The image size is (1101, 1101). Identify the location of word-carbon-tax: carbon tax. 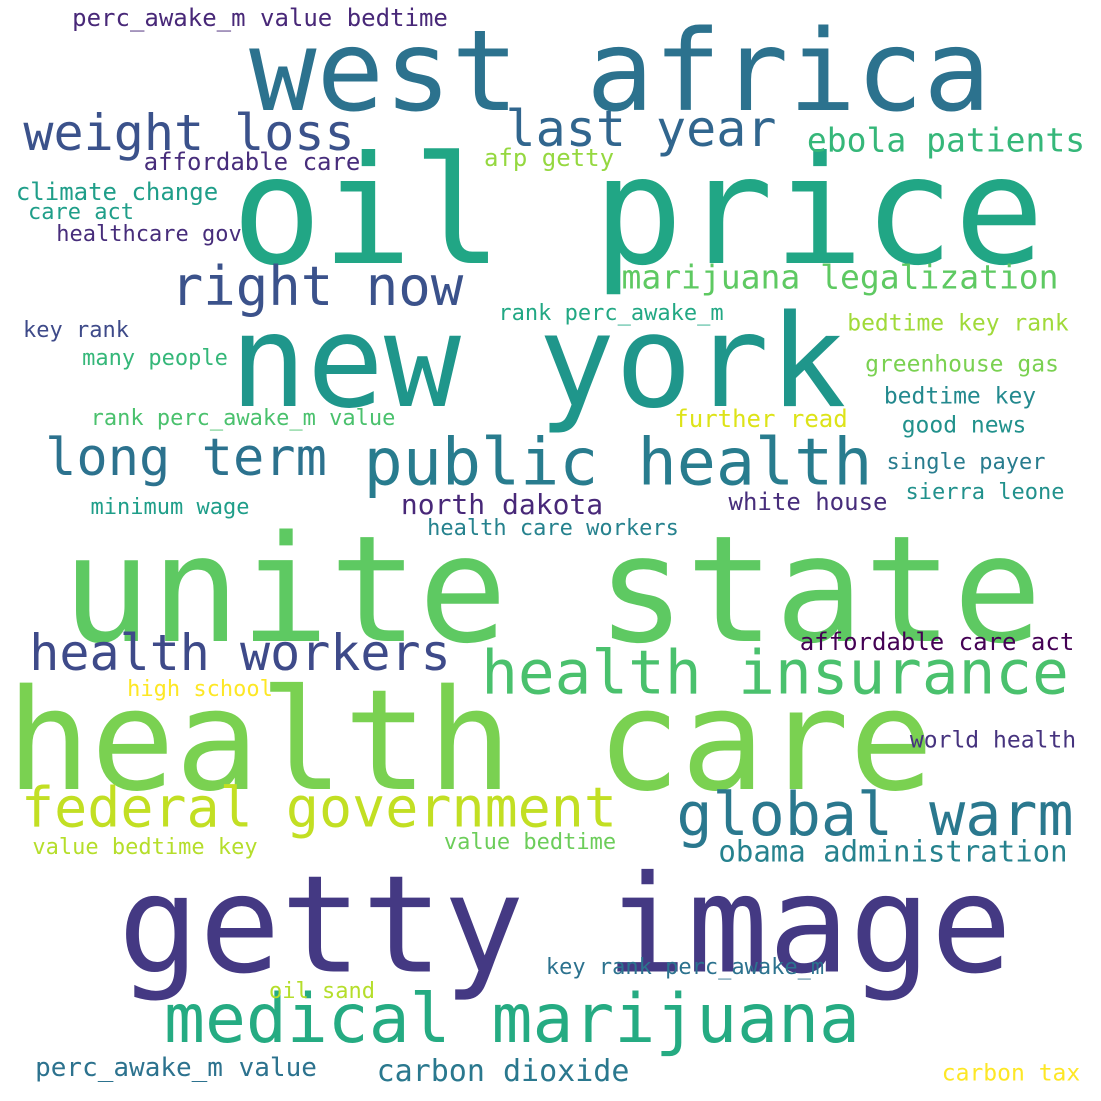
(1011, 1073).